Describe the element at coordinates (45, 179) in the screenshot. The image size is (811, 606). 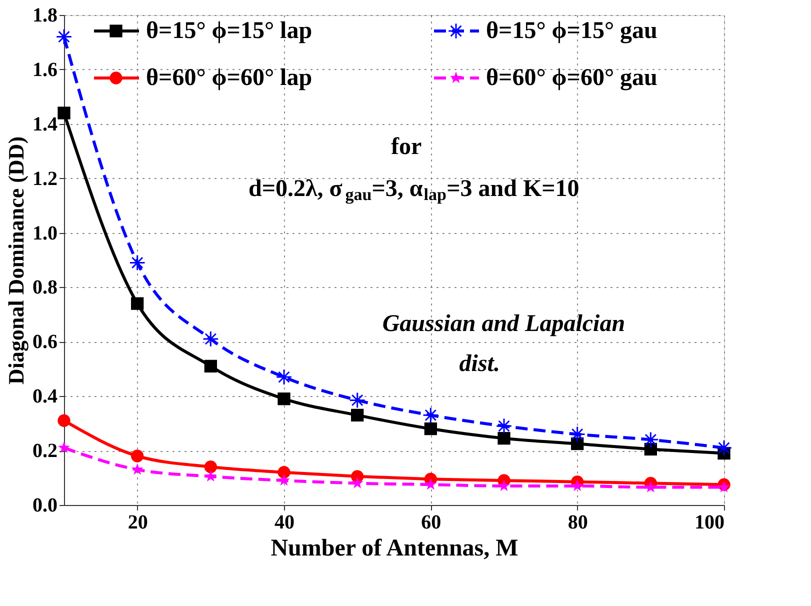
I see `y-tick-label: 1.2` at that location.